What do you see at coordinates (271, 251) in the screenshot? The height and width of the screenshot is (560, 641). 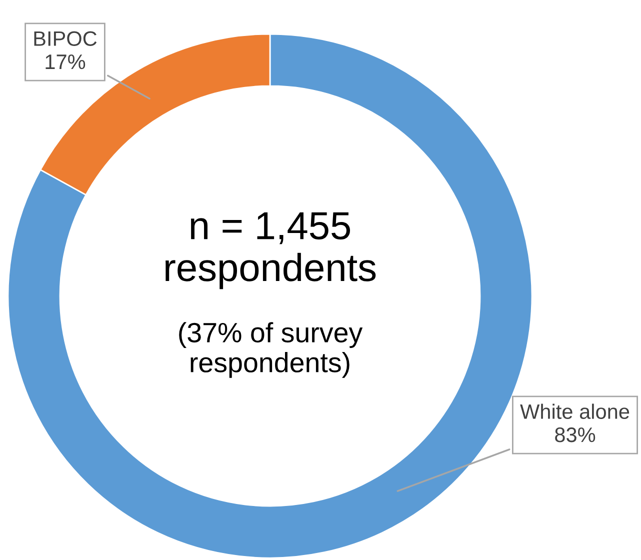 I see `text: n = 1,455 respondents` at bounding box center [271, 251].